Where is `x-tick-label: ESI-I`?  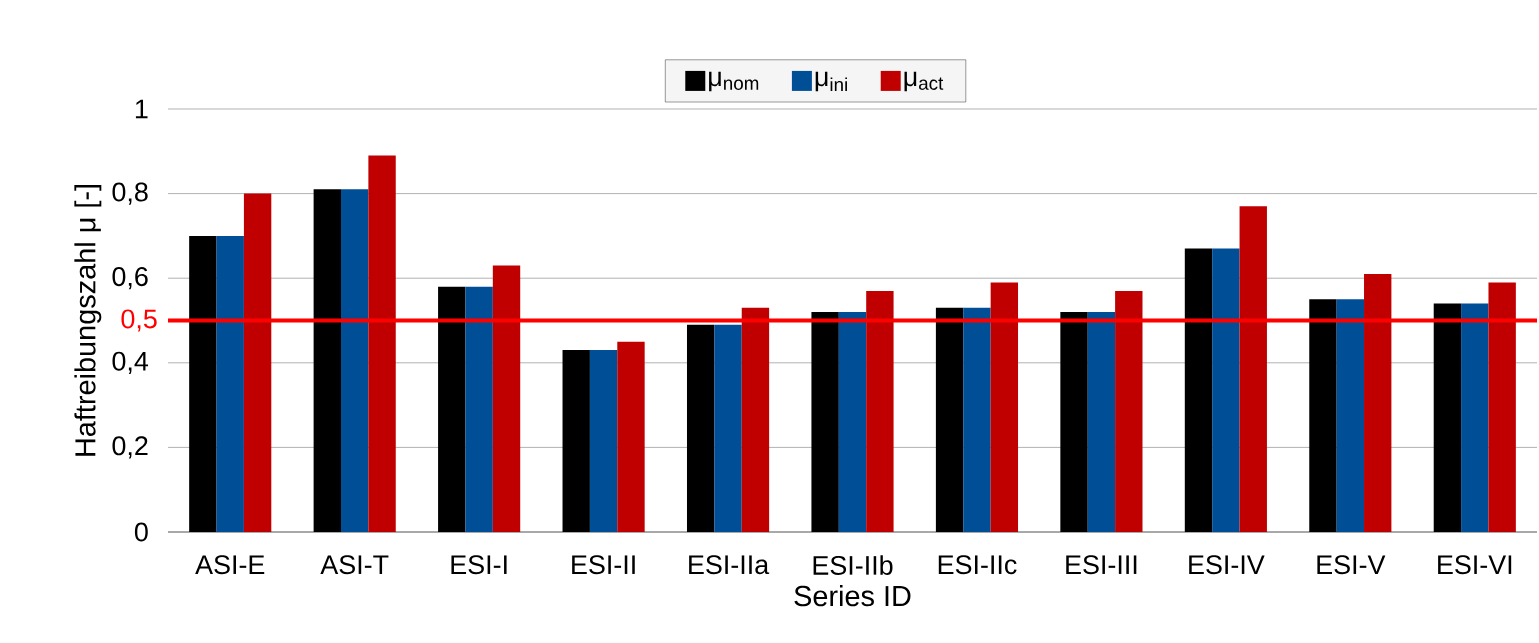 x-tick-label: ESI-I is located at coordinates (479, 565).